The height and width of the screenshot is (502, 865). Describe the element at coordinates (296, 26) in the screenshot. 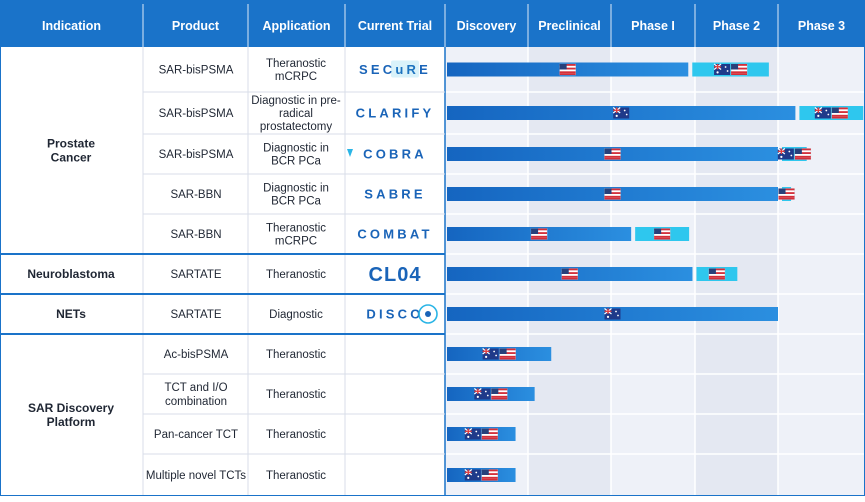

I see `header-application: Application` at that location.